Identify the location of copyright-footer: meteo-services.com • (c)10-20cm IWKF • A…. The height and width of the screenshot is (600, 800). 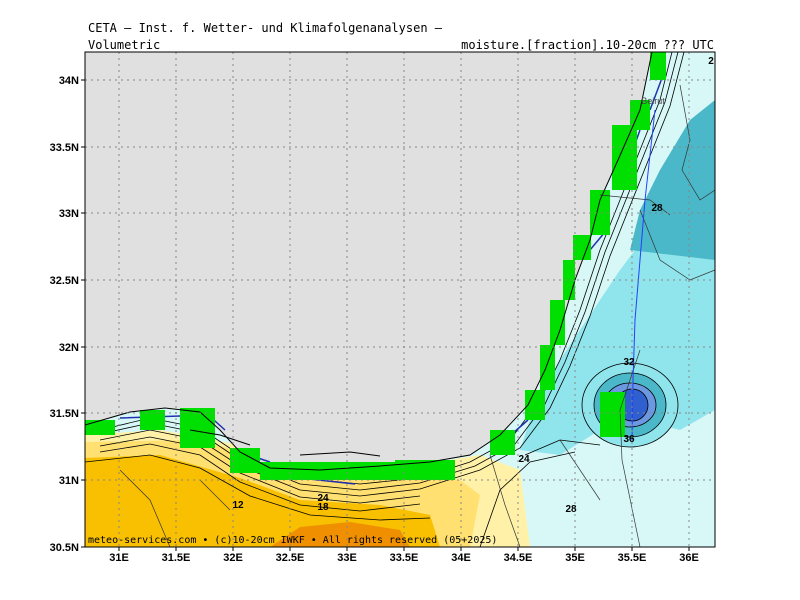
(292, 540).